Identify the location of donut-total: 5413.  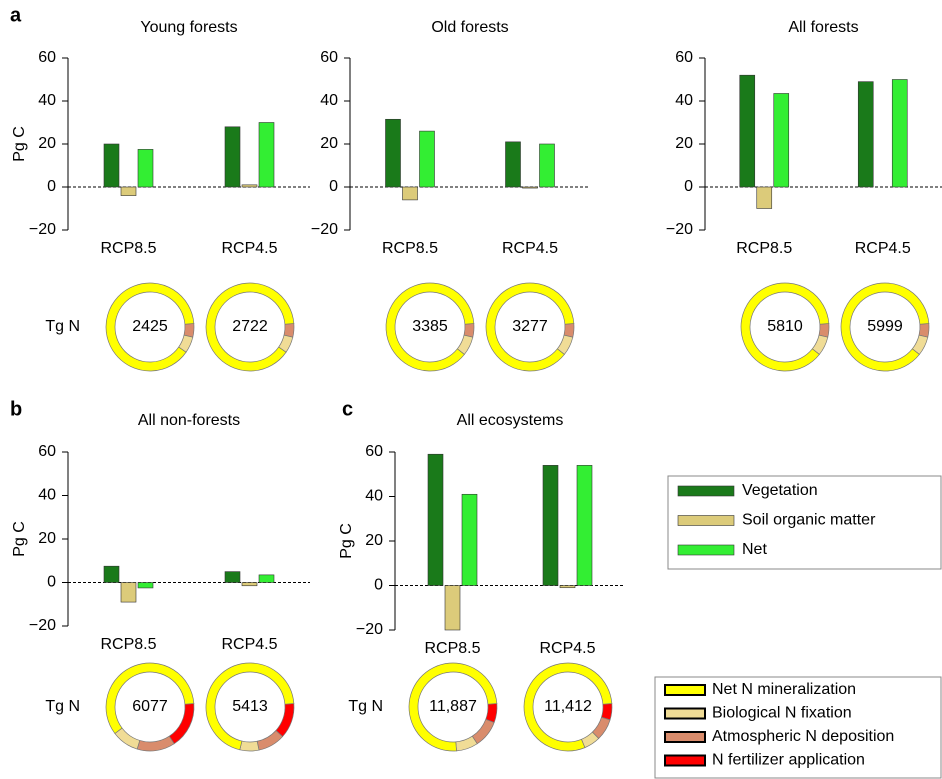
(250, 706).